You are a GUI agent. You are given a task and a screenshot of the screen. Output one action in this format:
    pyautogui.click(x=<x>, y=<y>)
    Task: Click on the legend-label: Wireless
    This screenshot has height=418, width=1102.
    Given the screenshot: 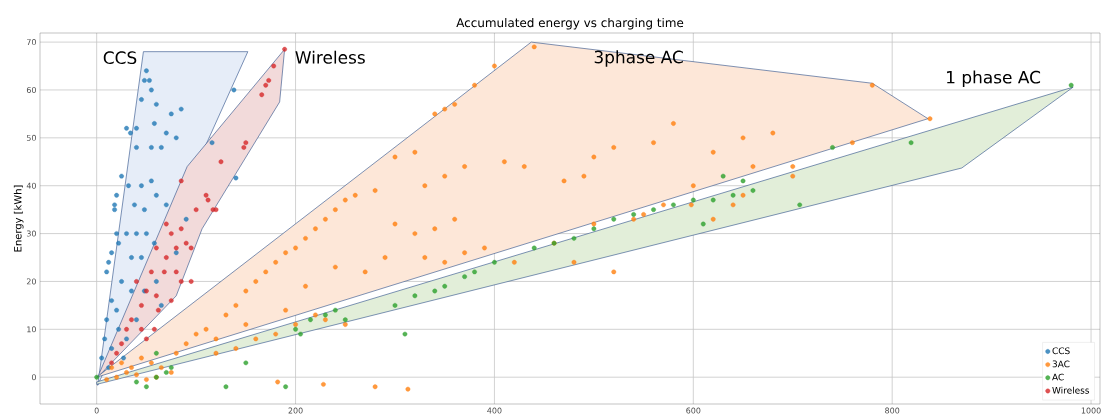 What is the action you would take?
    pyautogui.click(x=1071, y=390)
    